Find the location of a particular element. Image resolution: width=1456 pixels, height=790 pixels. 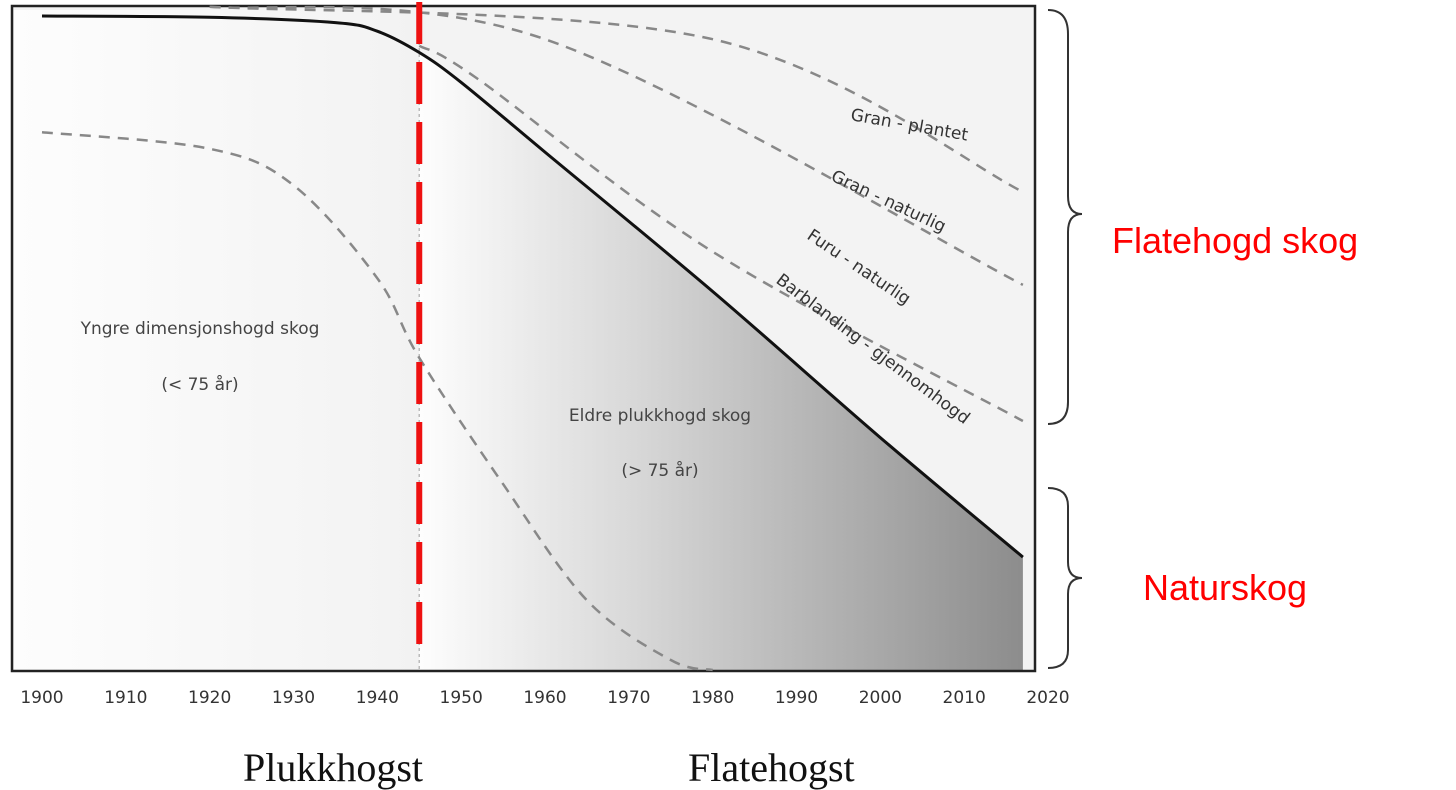

region-young-sublabel: (< 75 år) is located at coordinates (199, 384).